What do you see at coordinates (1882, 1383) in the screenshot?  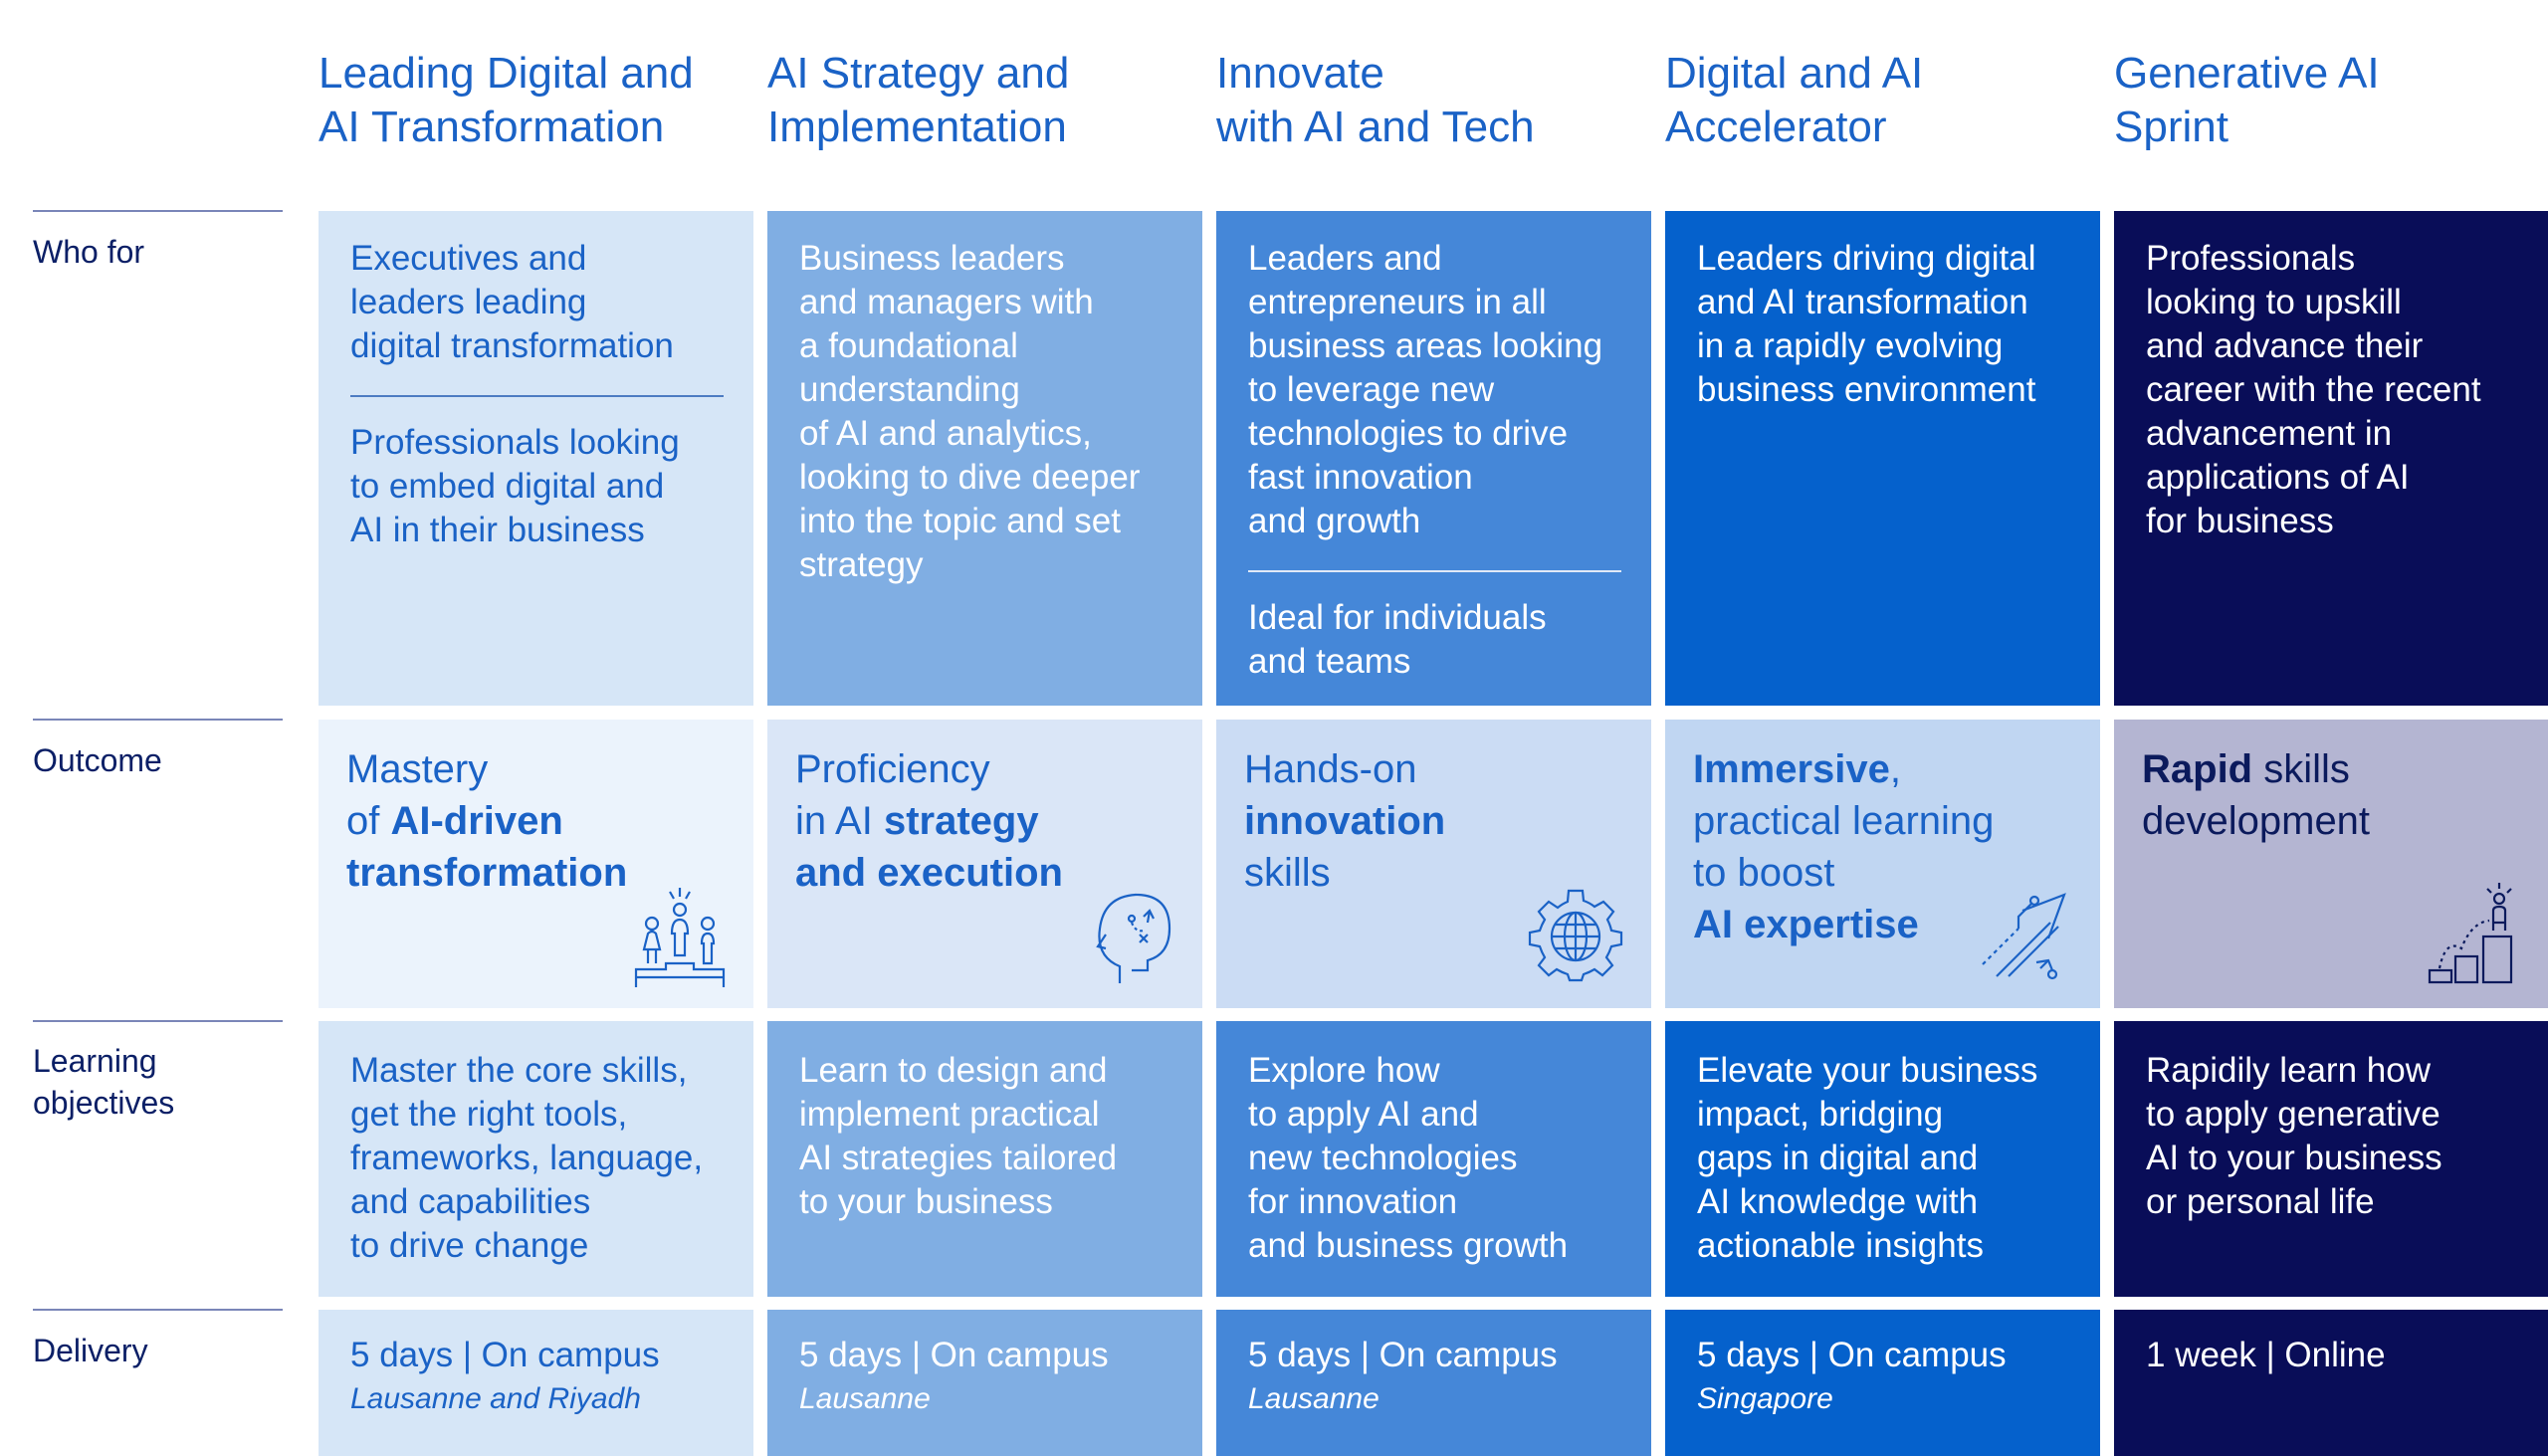 I see `delivery-cell-4: 5 days | On campus Singapore` at bounding box center [1882, 1383].